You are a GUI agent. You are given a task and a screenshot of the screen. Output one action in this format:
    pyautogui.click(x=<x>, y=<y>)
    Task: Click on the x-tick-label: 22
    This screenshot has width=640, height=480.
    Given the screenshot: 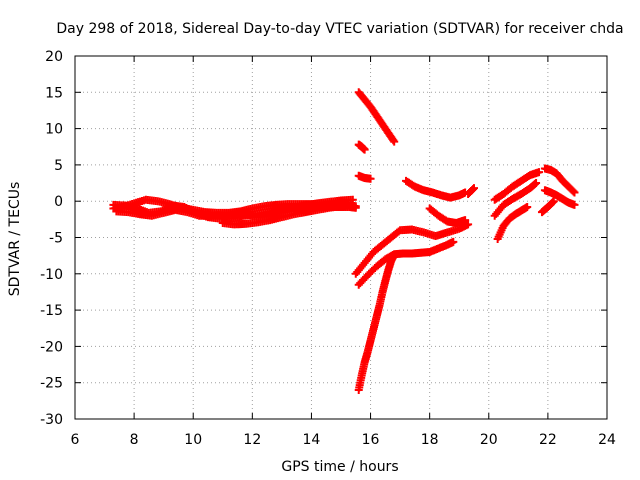 What is the action you would take?
    pyautogui.click(x=548, y=440)
    